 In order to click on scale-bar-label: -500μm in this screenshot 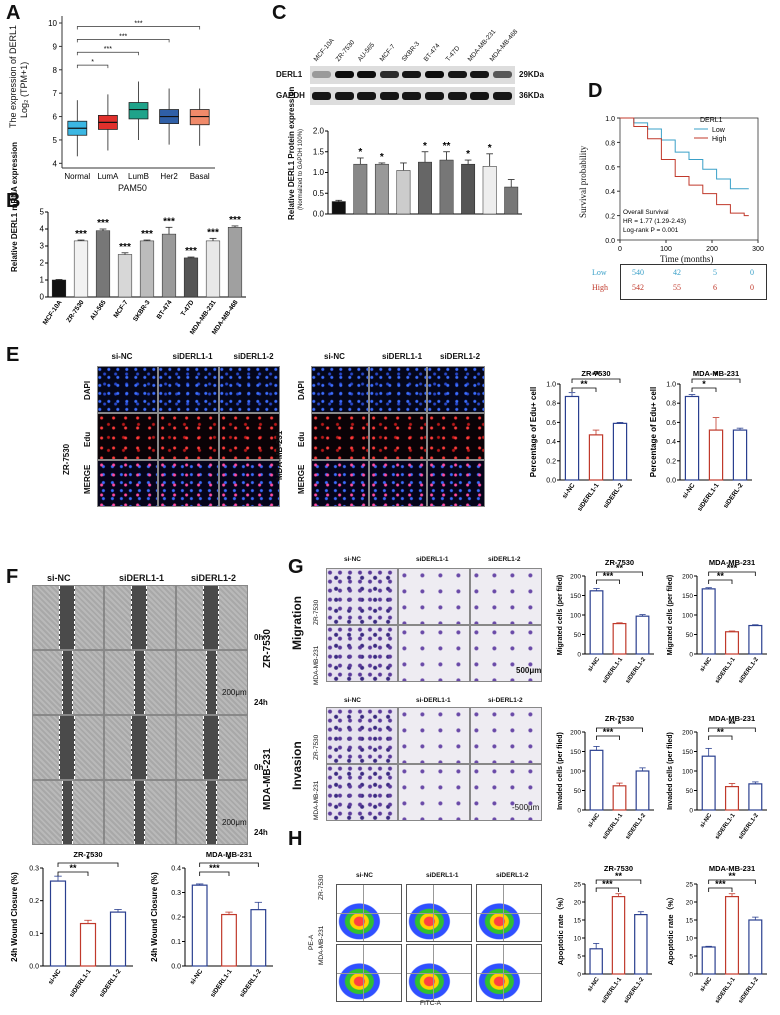, I will do `click(526, 807)`.